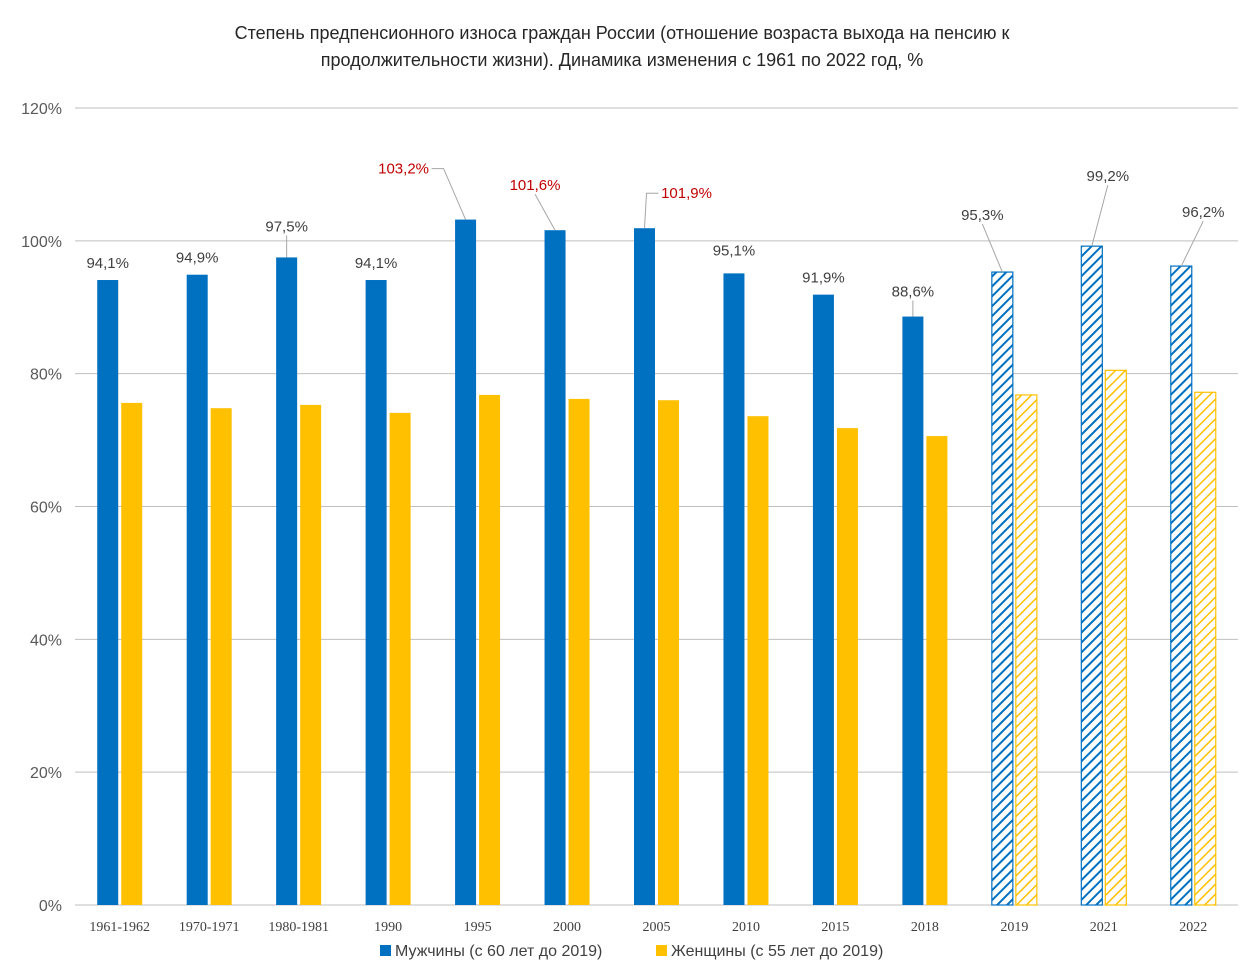 Image resolution: width=1243 pixels, height=970 pixels. I want to click on legend-label: Мужчины (с 60 лет до 2019), so click(498, 951).